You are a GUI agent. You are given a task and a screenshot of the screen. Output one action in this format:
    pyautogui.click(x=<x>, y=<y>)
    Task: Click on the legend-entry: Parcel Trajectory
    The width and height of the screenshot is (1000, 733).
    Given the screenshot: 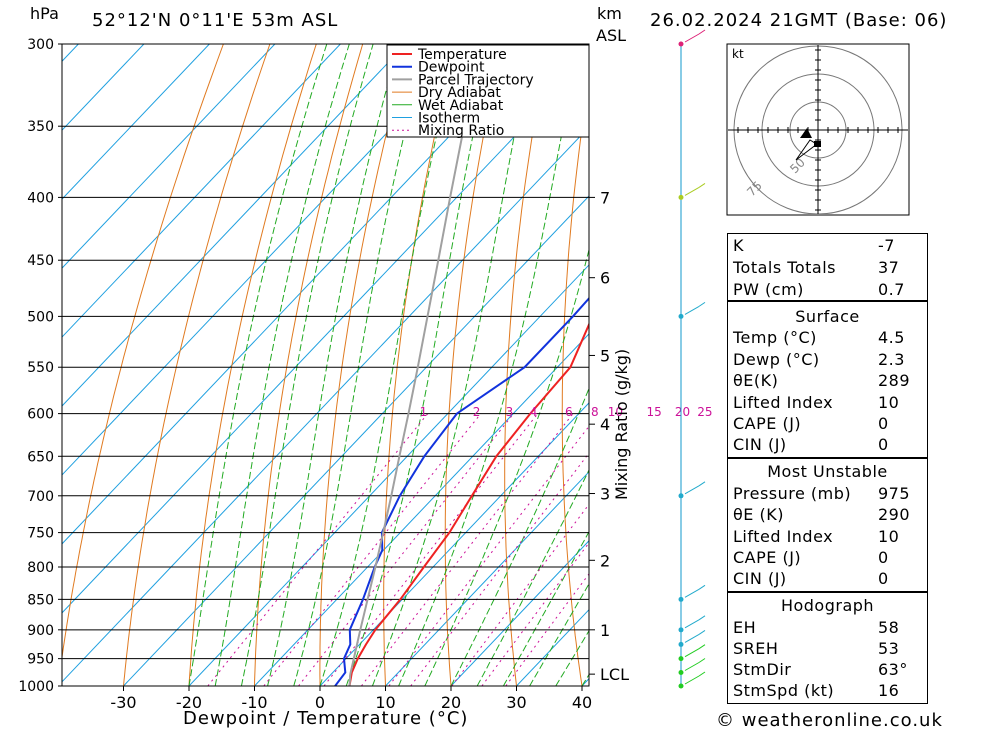 What is the action you would take?
    pyautogui.click(x=476, y=80)
    